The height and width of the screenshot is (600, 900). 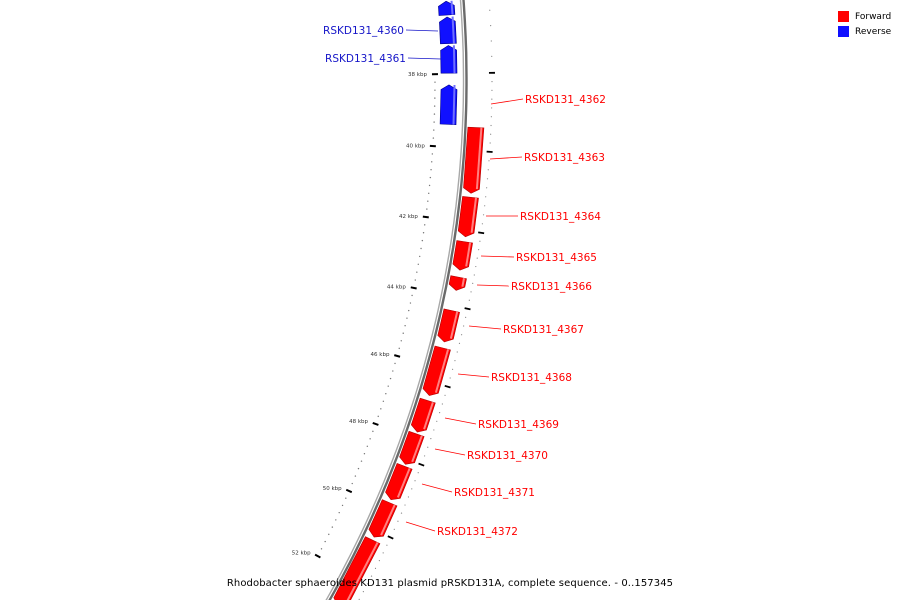 What do you see at coordinates (507, 456) in the screenshot?
I see `gene-label: RSKD131_4370` at bounding box center [507, 456].